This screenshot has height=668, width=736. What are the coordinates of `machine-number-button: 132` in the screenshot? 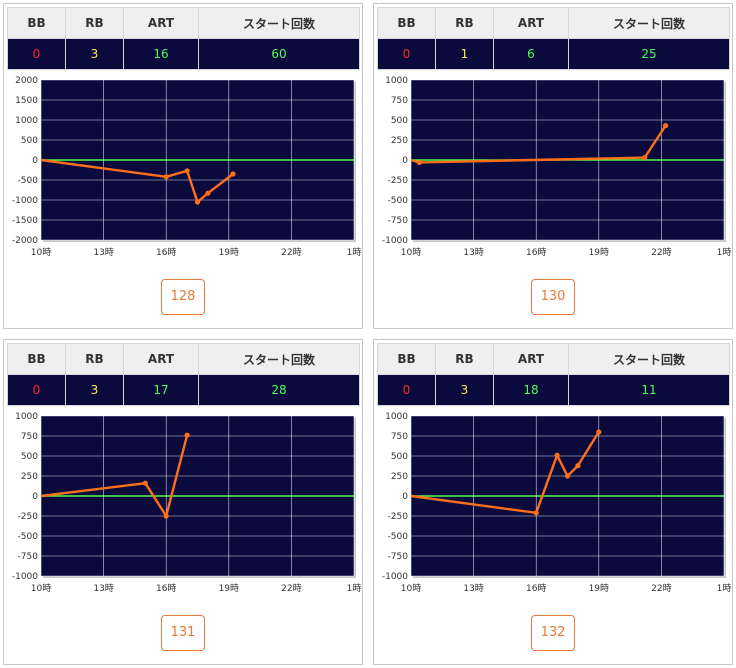 It's located at (553, 633).